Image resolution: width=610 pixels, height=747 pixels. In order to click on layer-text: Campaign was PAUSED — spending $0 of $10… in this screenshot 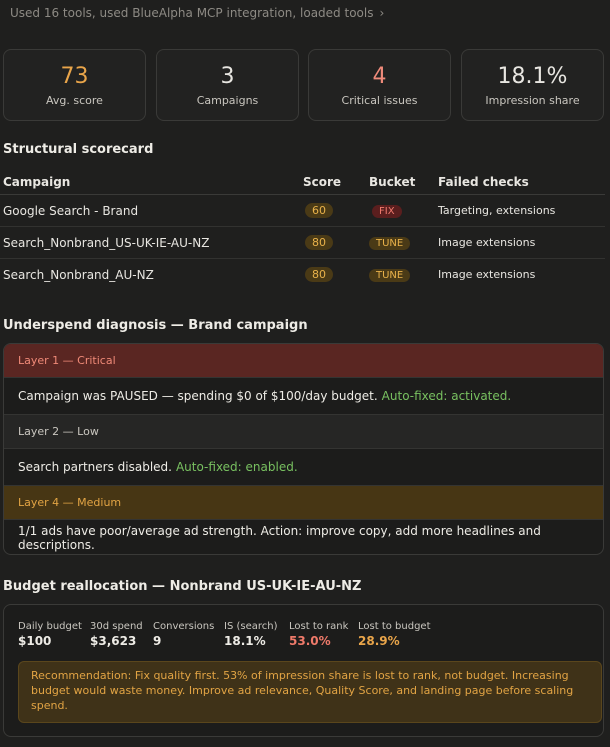, I will do `click(198, 396)`.